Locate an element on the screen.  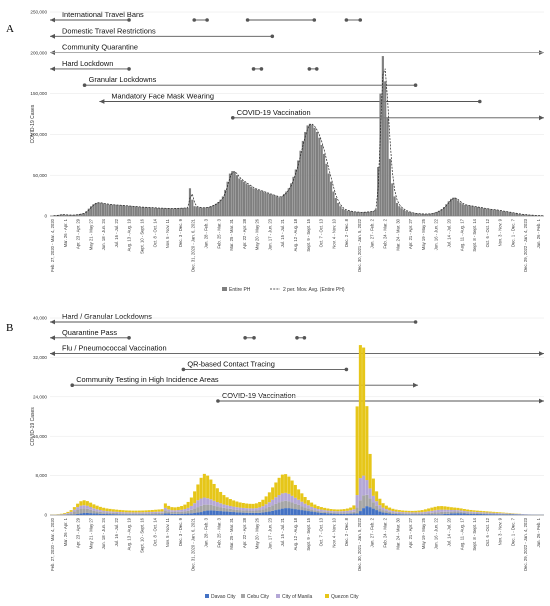
x-tick-label: Feb. 27, 2020 - Mar. 4, 2020 is located at coordinates (52, 544).